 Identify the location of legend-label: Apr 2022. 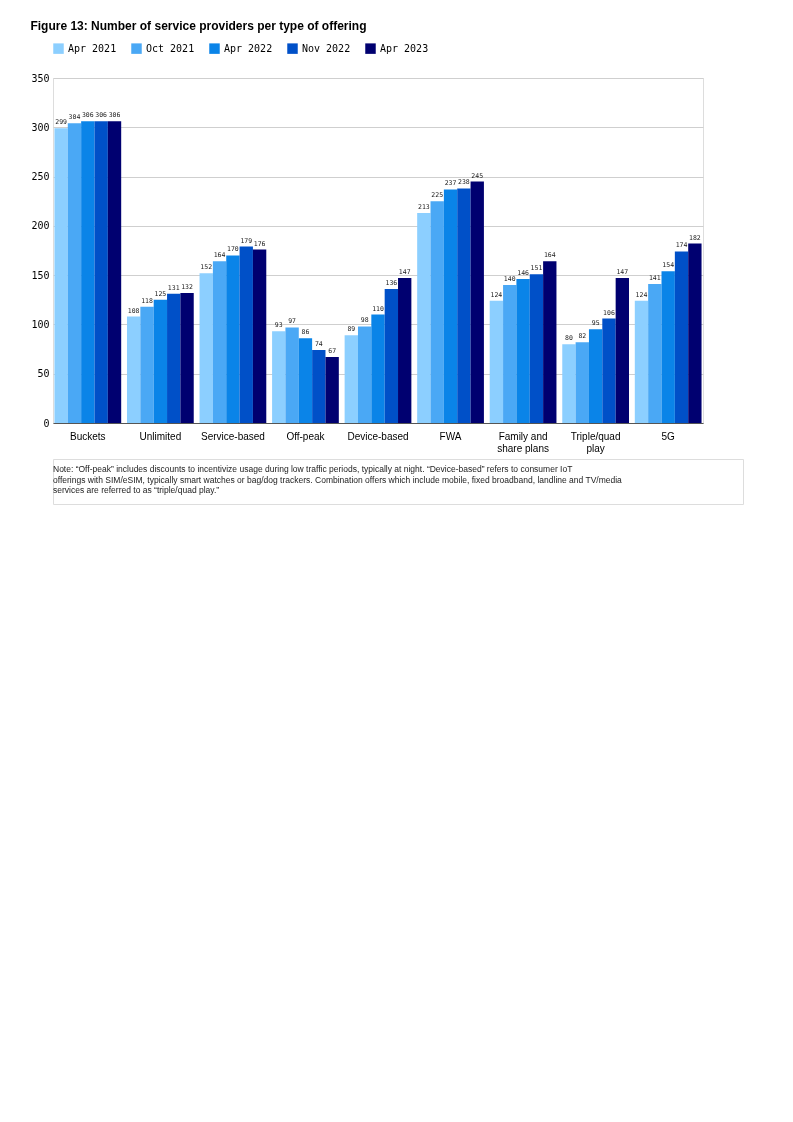
(248, 48).